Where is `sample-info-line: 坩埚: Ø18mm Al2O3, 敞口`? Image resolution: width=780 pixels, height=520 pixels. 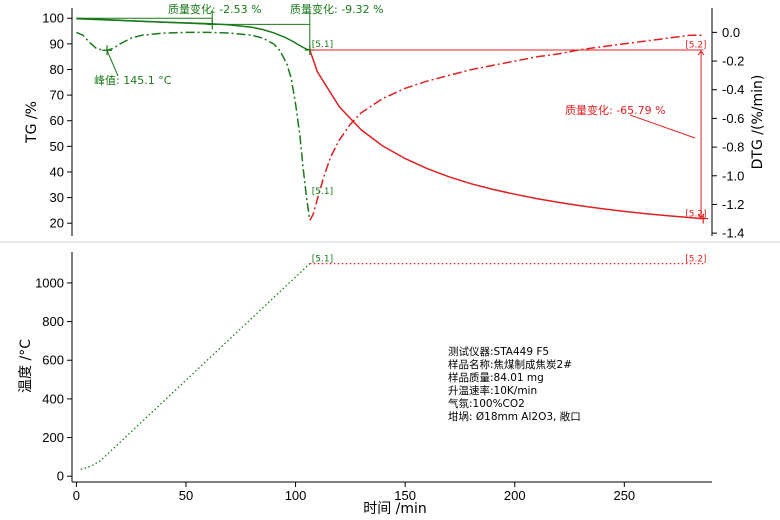
sample-info-line: 坩埚: Ø18mm Al2O3, 敞口 is located at coordinates (514, 416).